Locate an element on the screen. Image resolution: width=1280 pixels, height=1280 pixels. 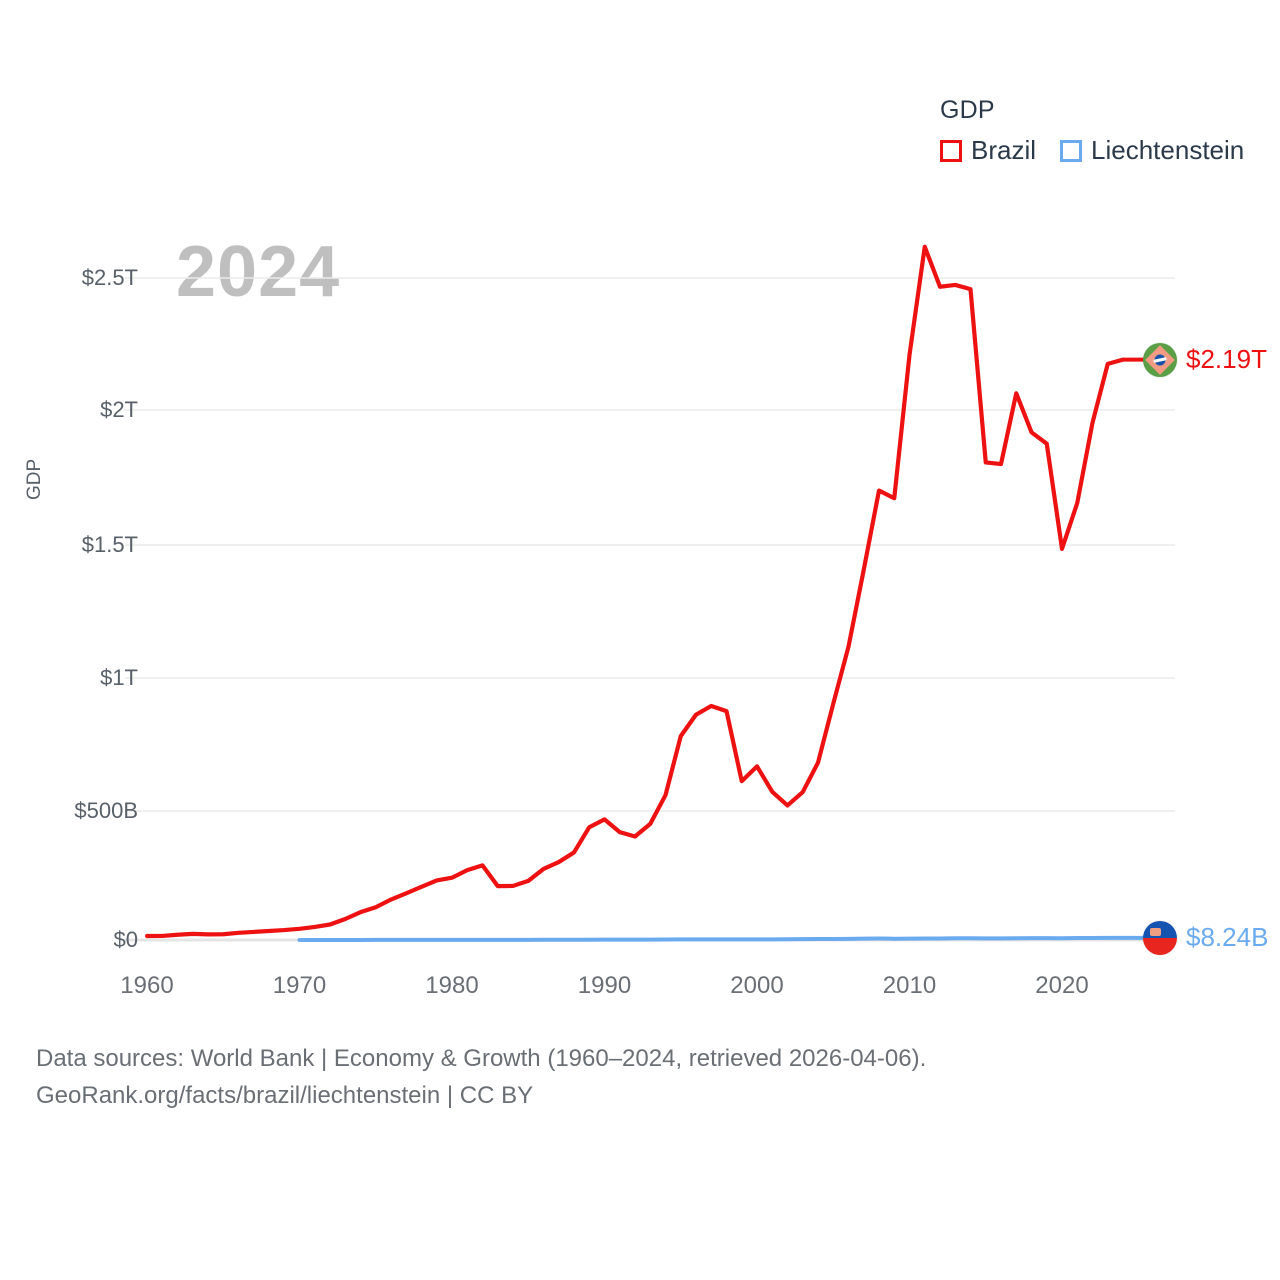
liechtenstein-flag-icon is located at coordinates (1160, 937).